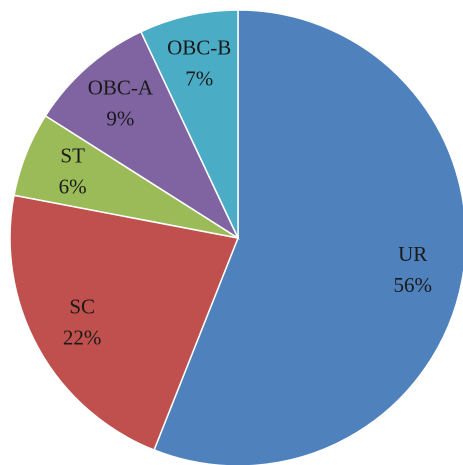 Image resolution: width=463 pixels, height=465 pixels. I want to click on slice-value-label: 22%, so click(82, 337).